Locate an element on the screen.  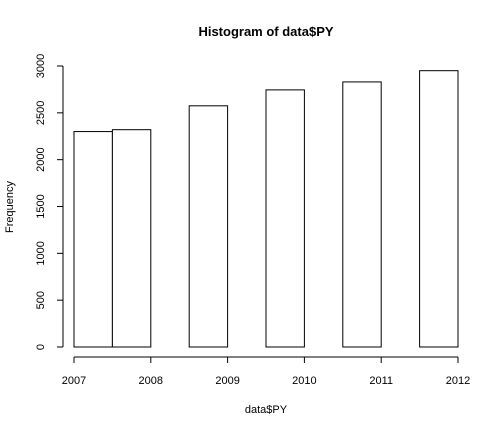
x-tick-label: 2007 is located at coordinates (74, 381).